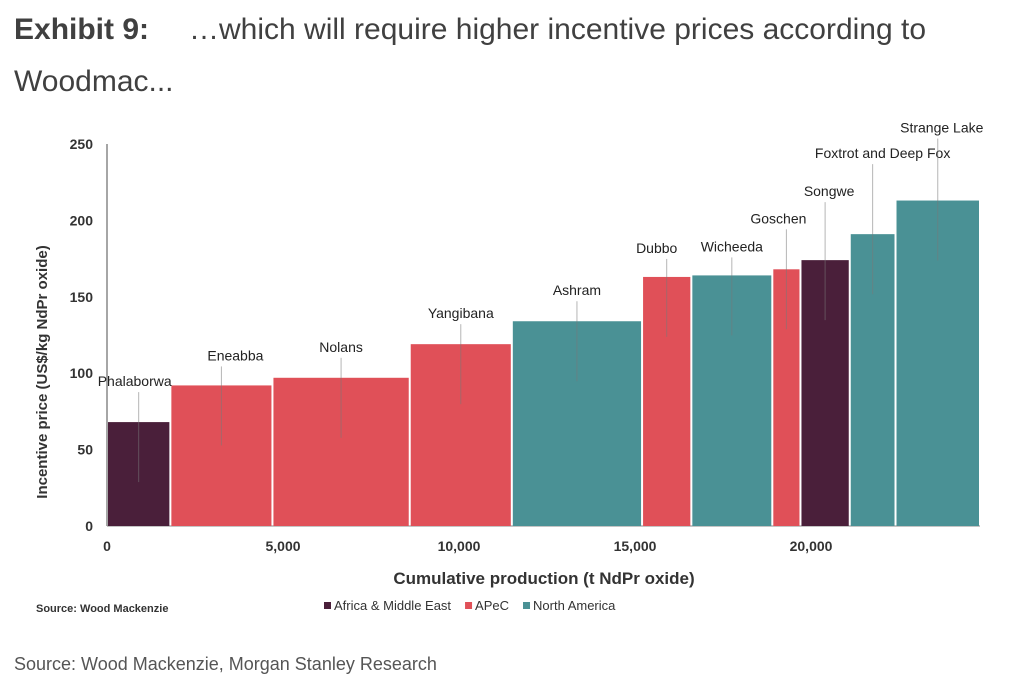 Image resolution: width=1018 pixels, height=685 pixels. Describe the element at coordinates (235, 355) in the screenshot. I see `bar-label: Eneabba` at that location.